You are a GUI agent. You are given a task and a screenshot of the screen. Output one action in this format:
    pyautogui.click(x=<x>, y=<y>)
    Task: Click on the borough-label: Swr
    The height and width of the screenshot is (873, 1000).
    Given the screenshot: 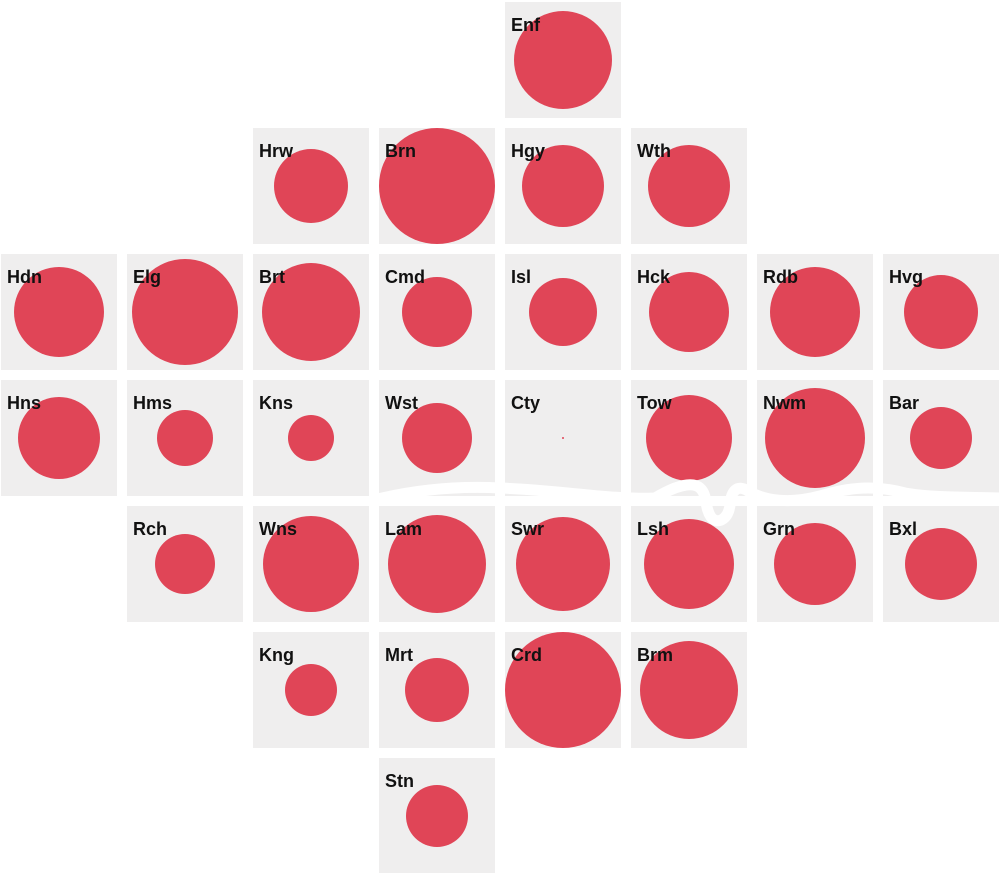 What is the action you would take?
    pyautogui.click(x=527, y=529)
    